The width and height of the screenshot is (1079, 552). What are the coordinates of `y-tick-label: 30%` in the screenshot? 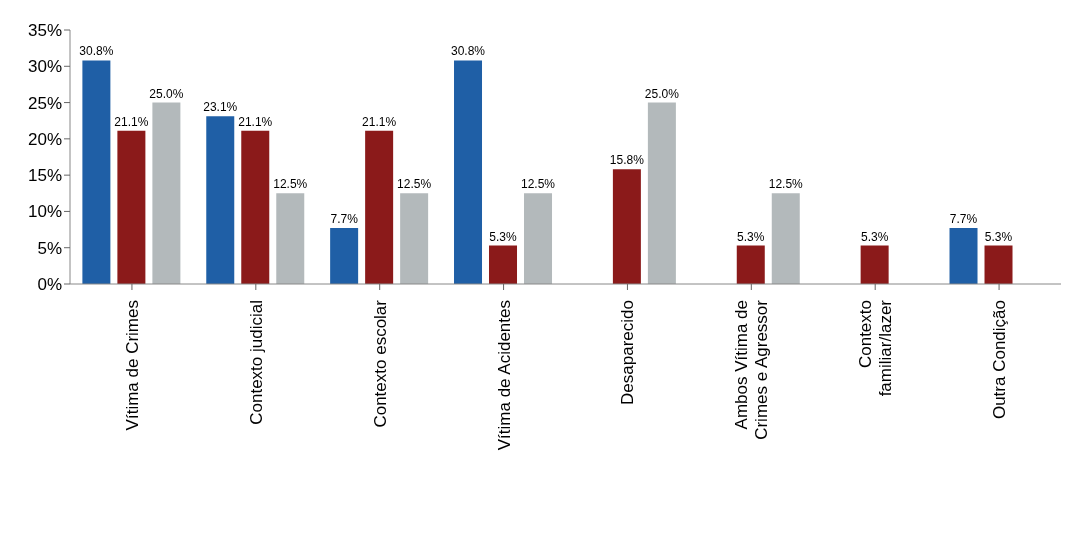 It's located at (44, 67).